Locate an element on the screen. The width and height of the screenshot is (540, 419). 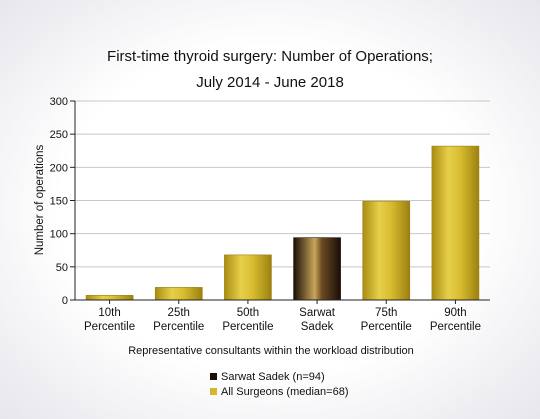
x-tick-label: Sadek is located at coordinates (317, 327).